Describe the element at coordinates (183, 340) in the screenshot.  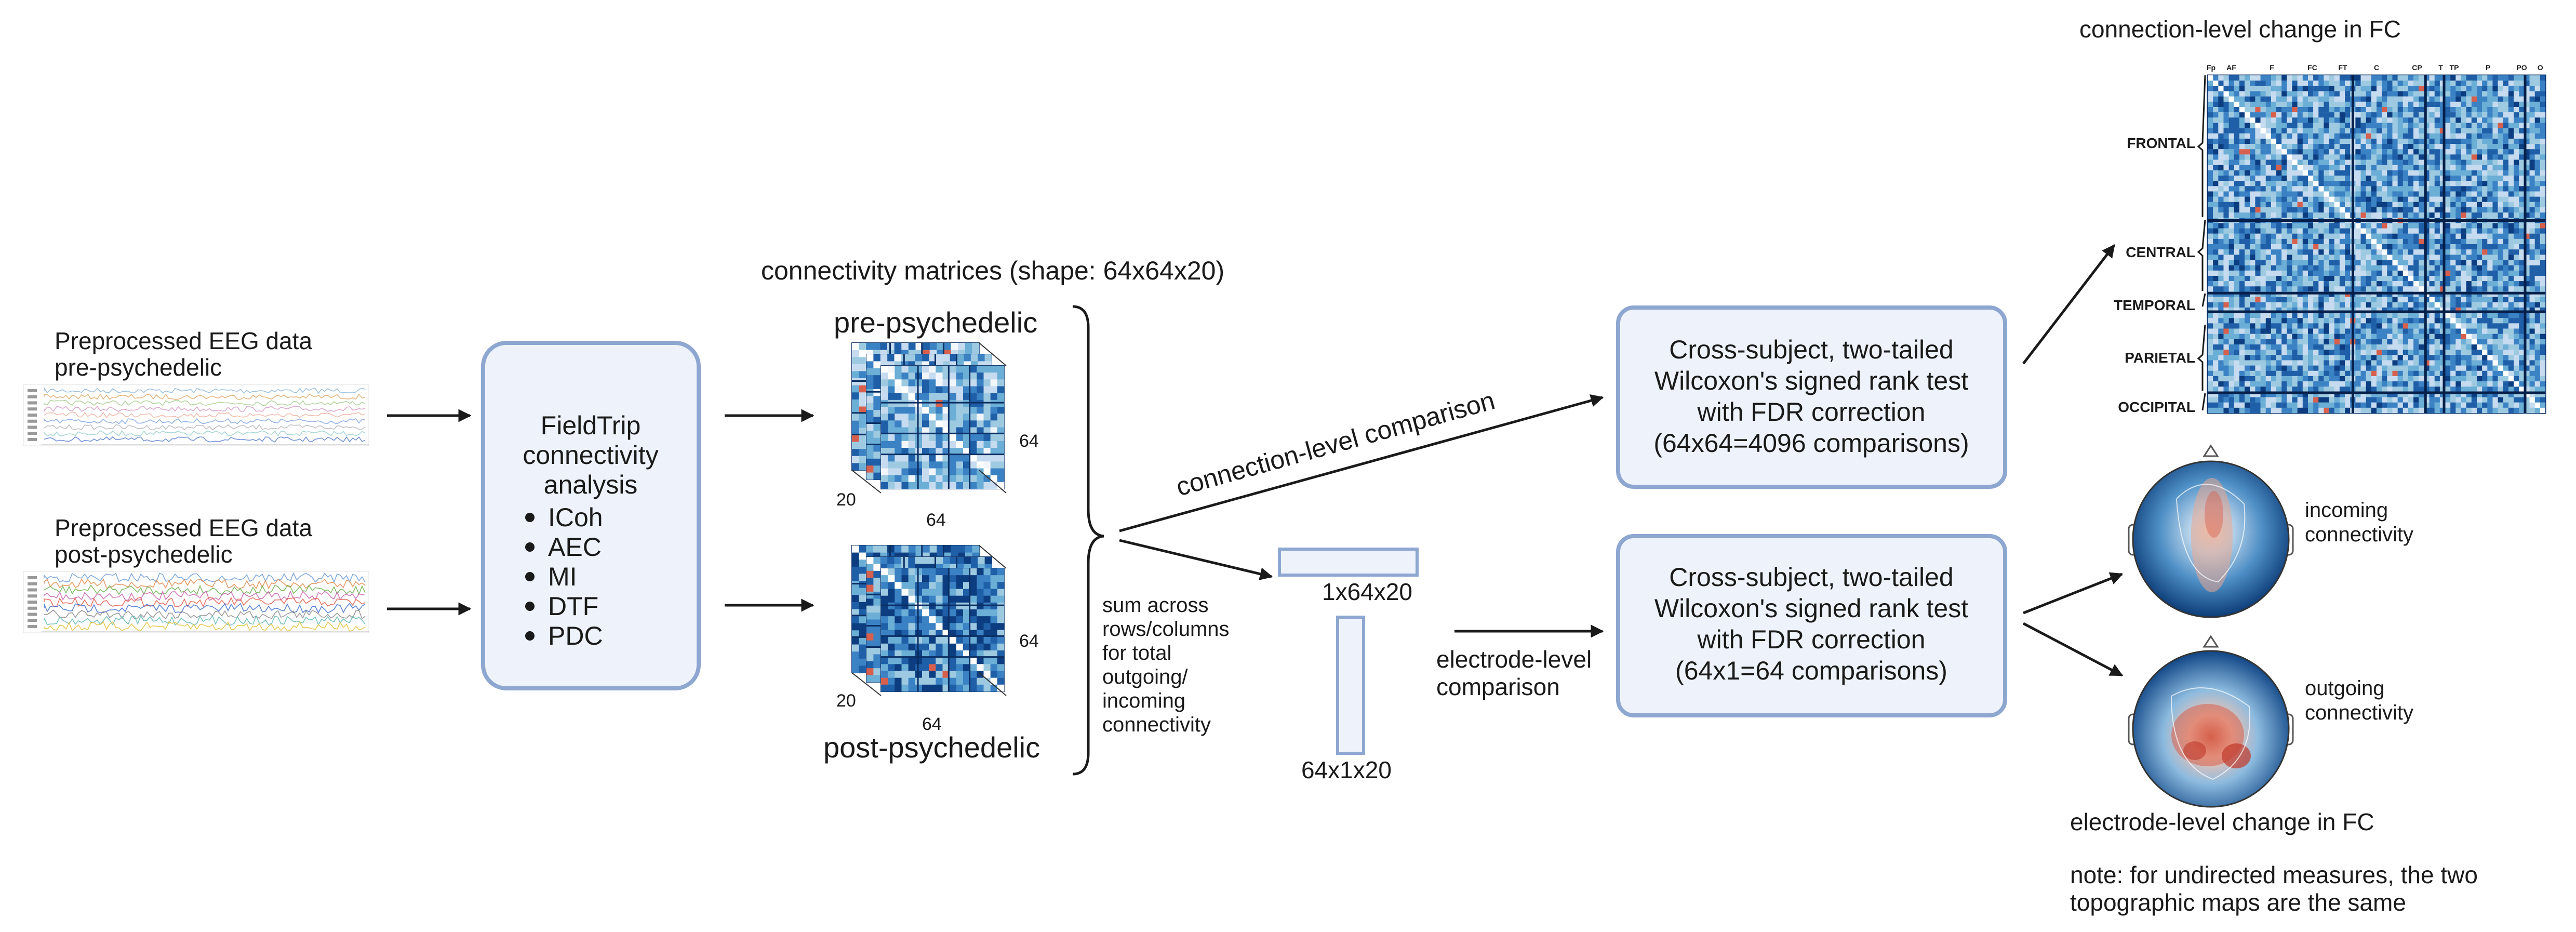
I see `eeg-pre-title-line1: Preprocessed EEG data` at that location.